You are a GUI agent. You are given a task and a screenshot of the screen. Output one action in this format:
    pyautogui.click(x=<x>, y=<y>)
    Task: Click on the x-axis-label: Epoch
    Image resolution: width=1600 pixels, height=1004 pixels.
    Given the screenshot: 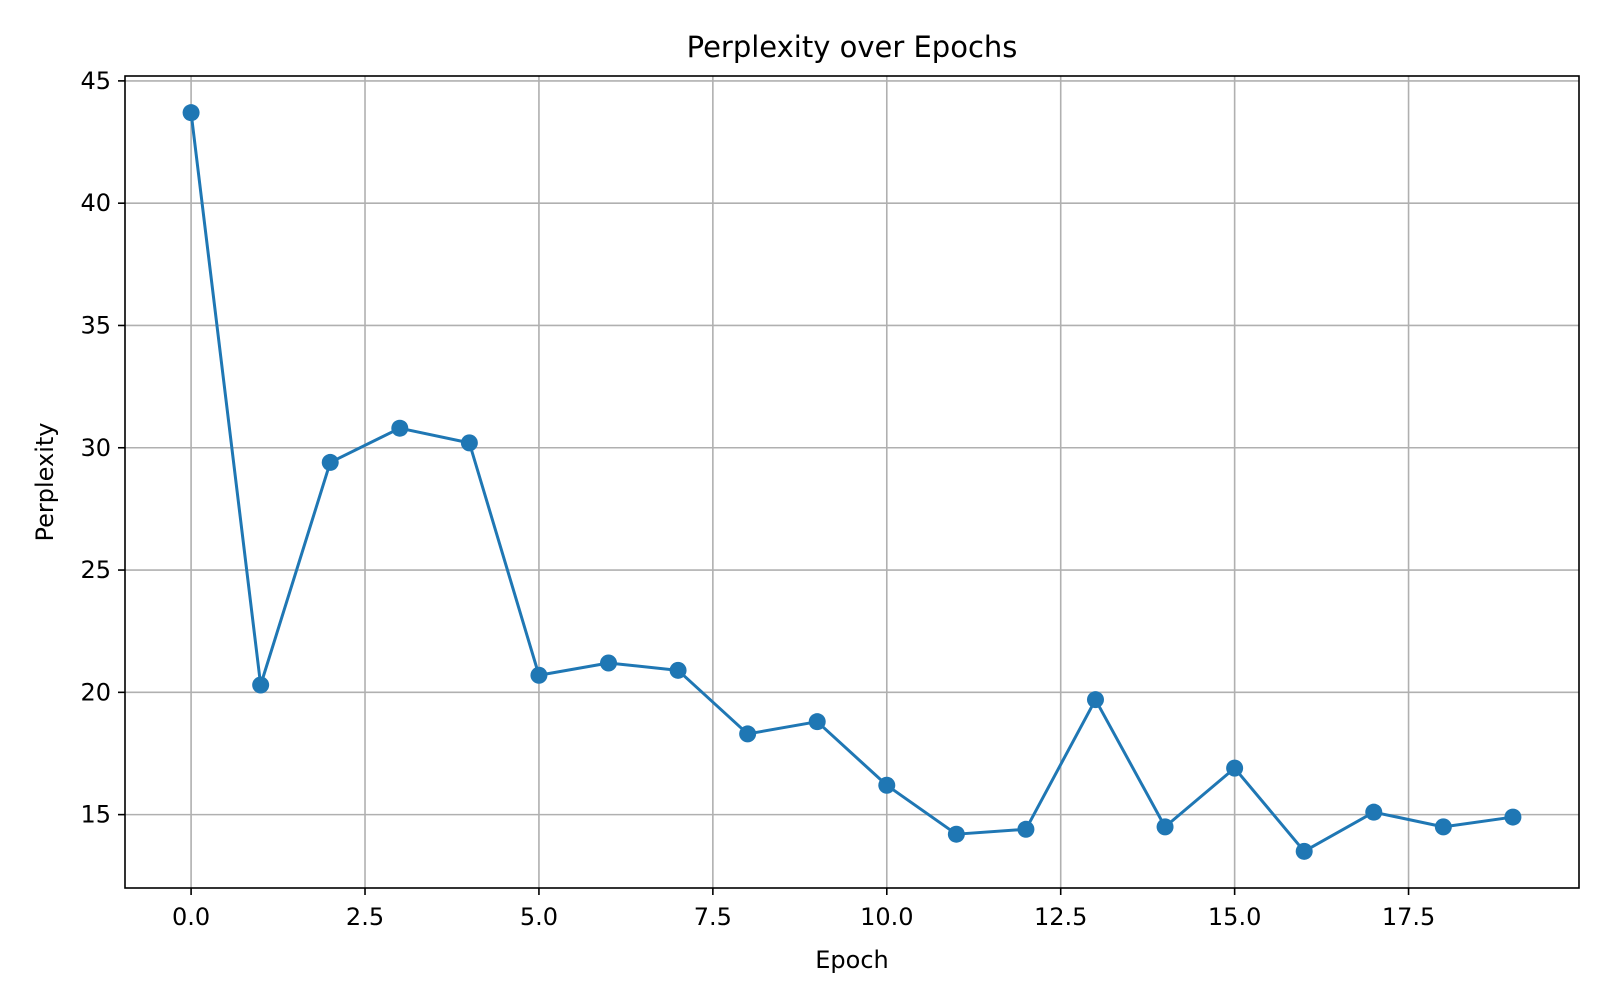 What is the action you would take?
    pyautogui.click(x=852, y=960)
    